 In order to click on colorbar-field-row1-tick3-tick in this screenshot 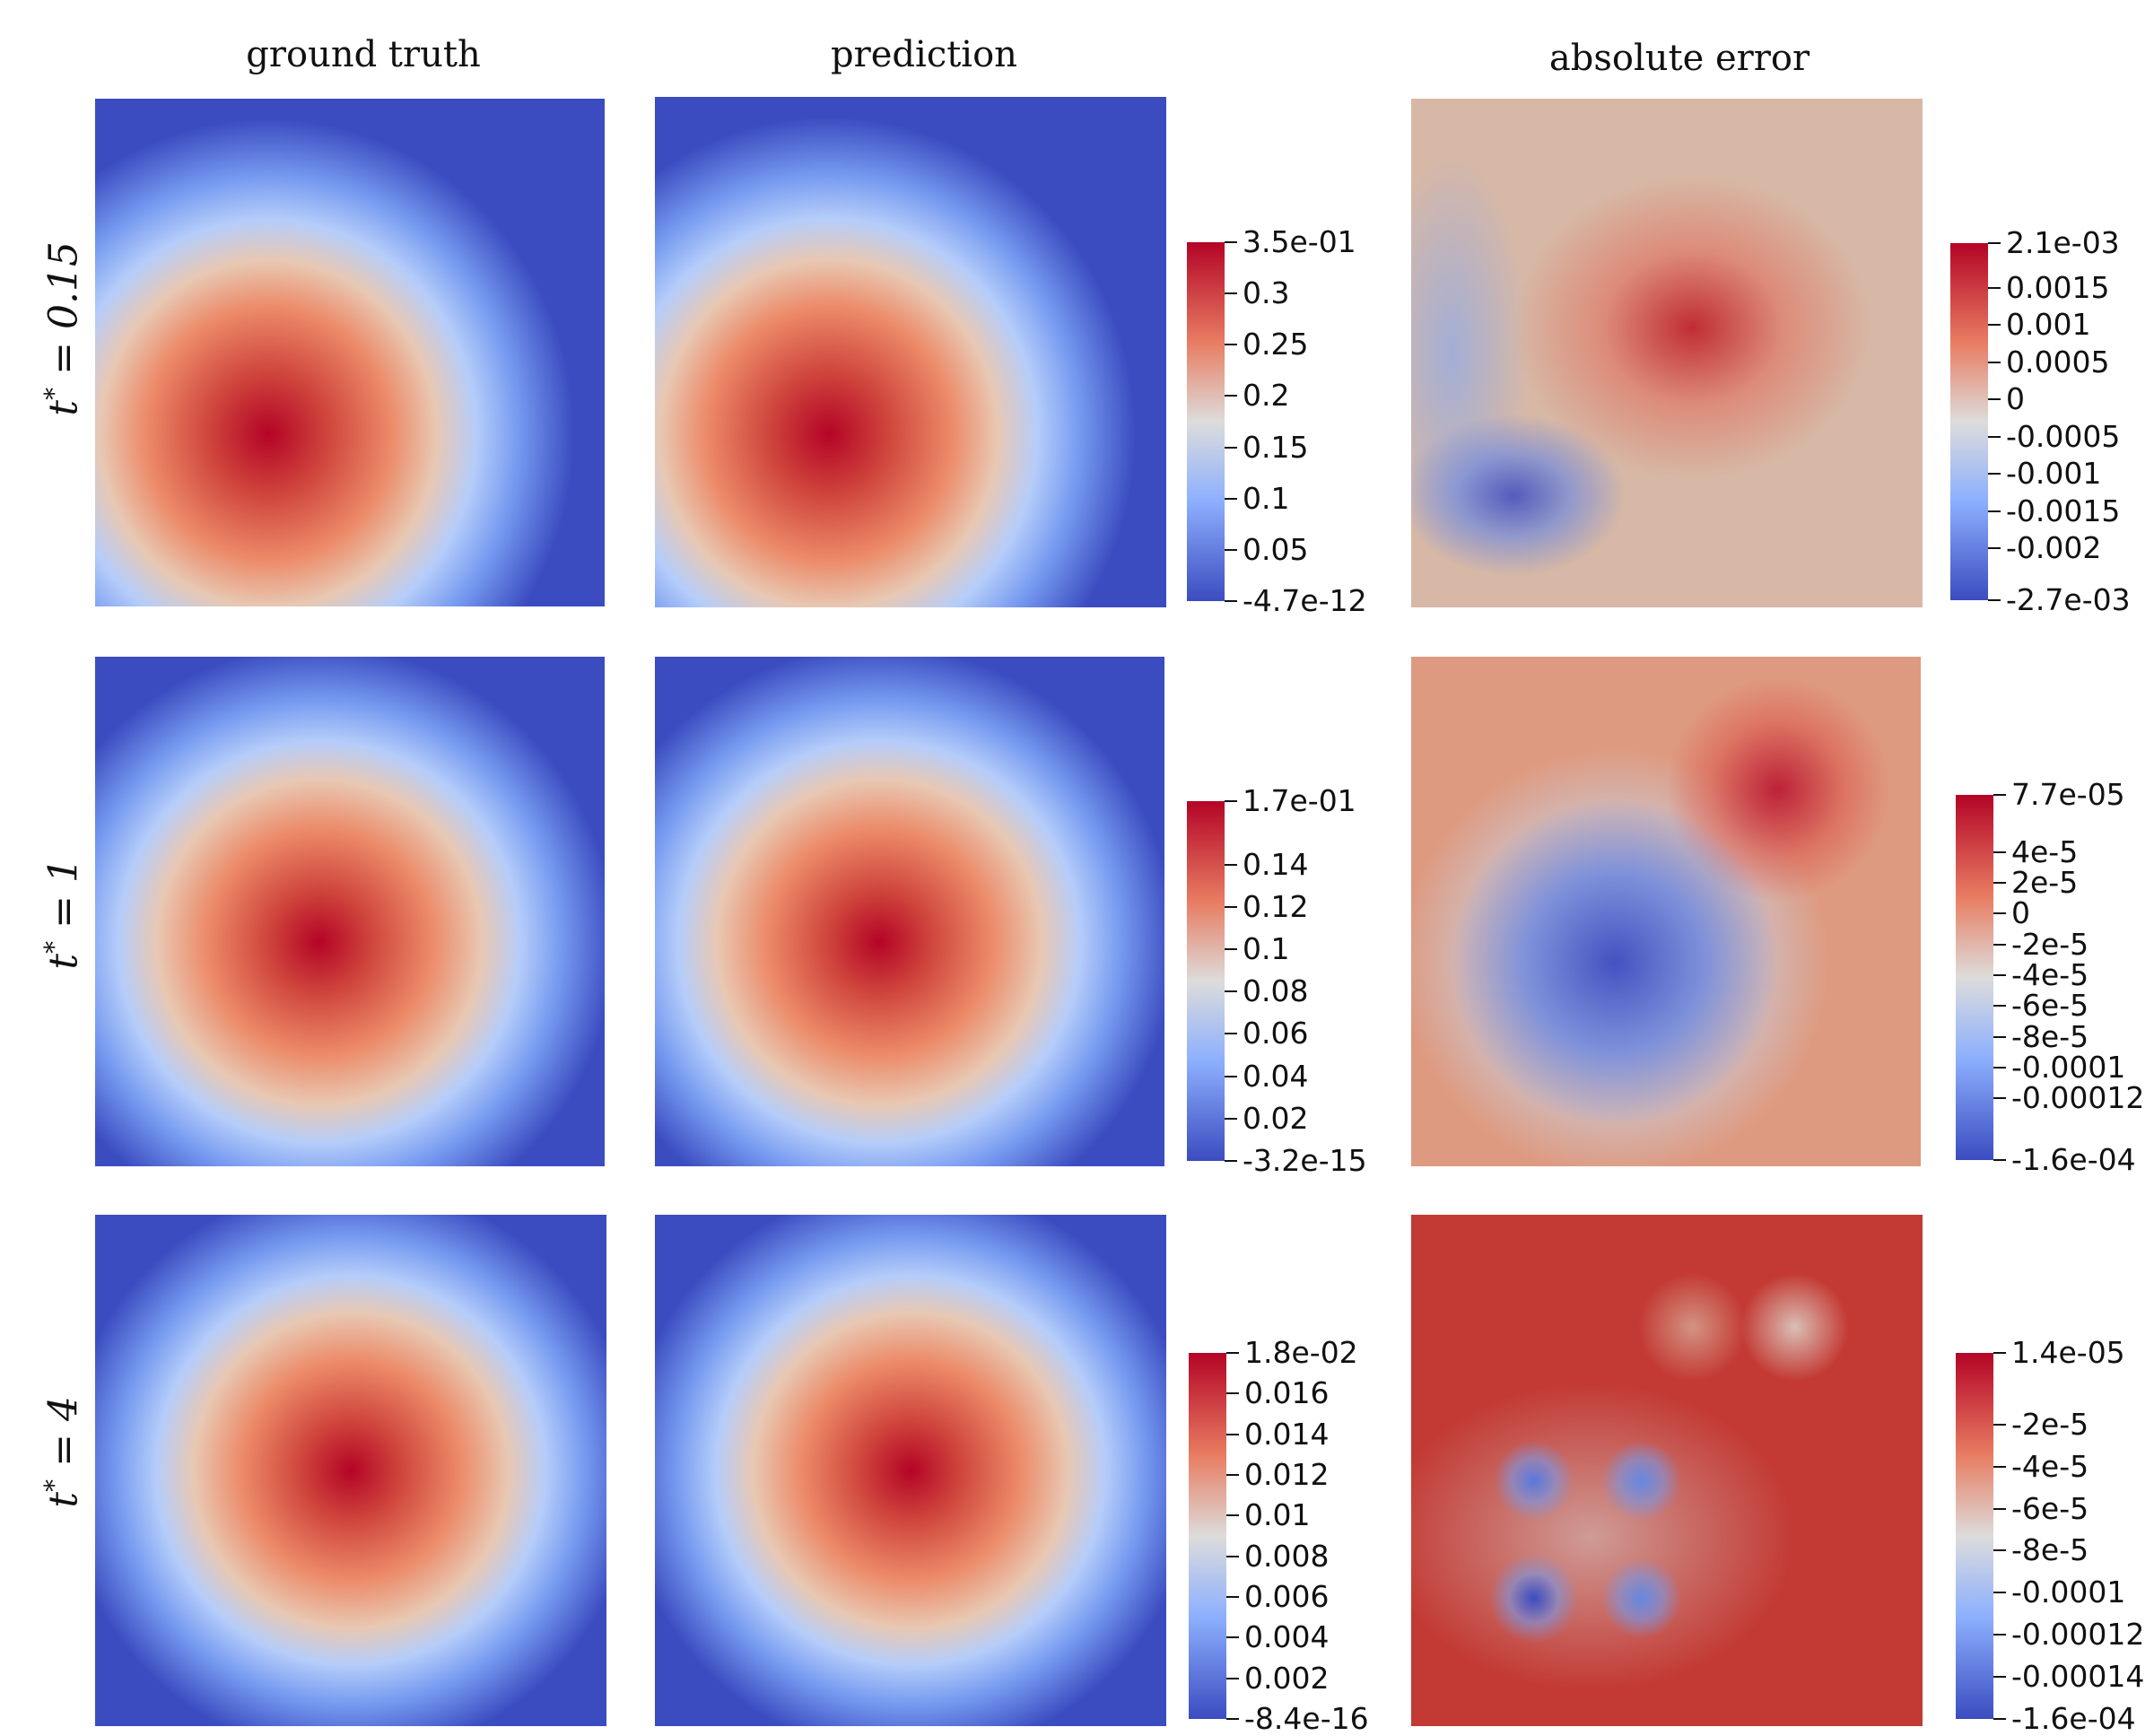, I will do `click(1231, 396)`.